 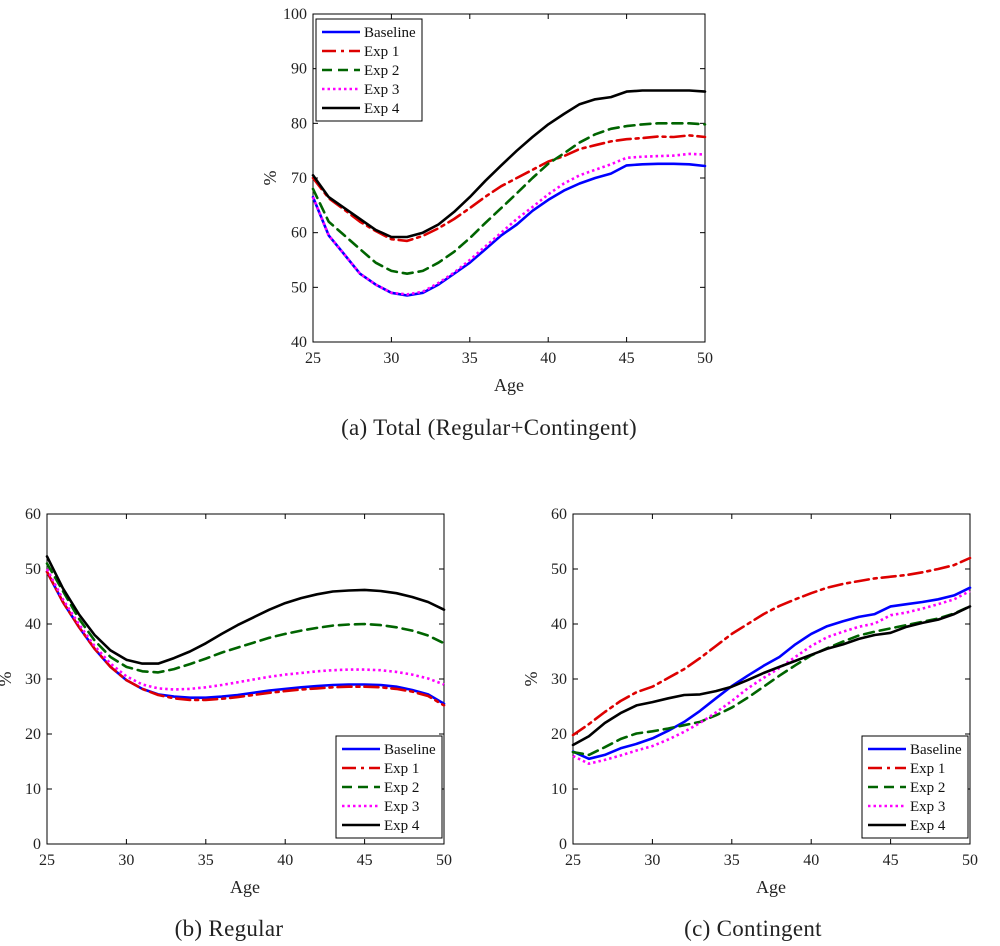 I want to click on y-tick-label: 100, so click(x=295, y=14).